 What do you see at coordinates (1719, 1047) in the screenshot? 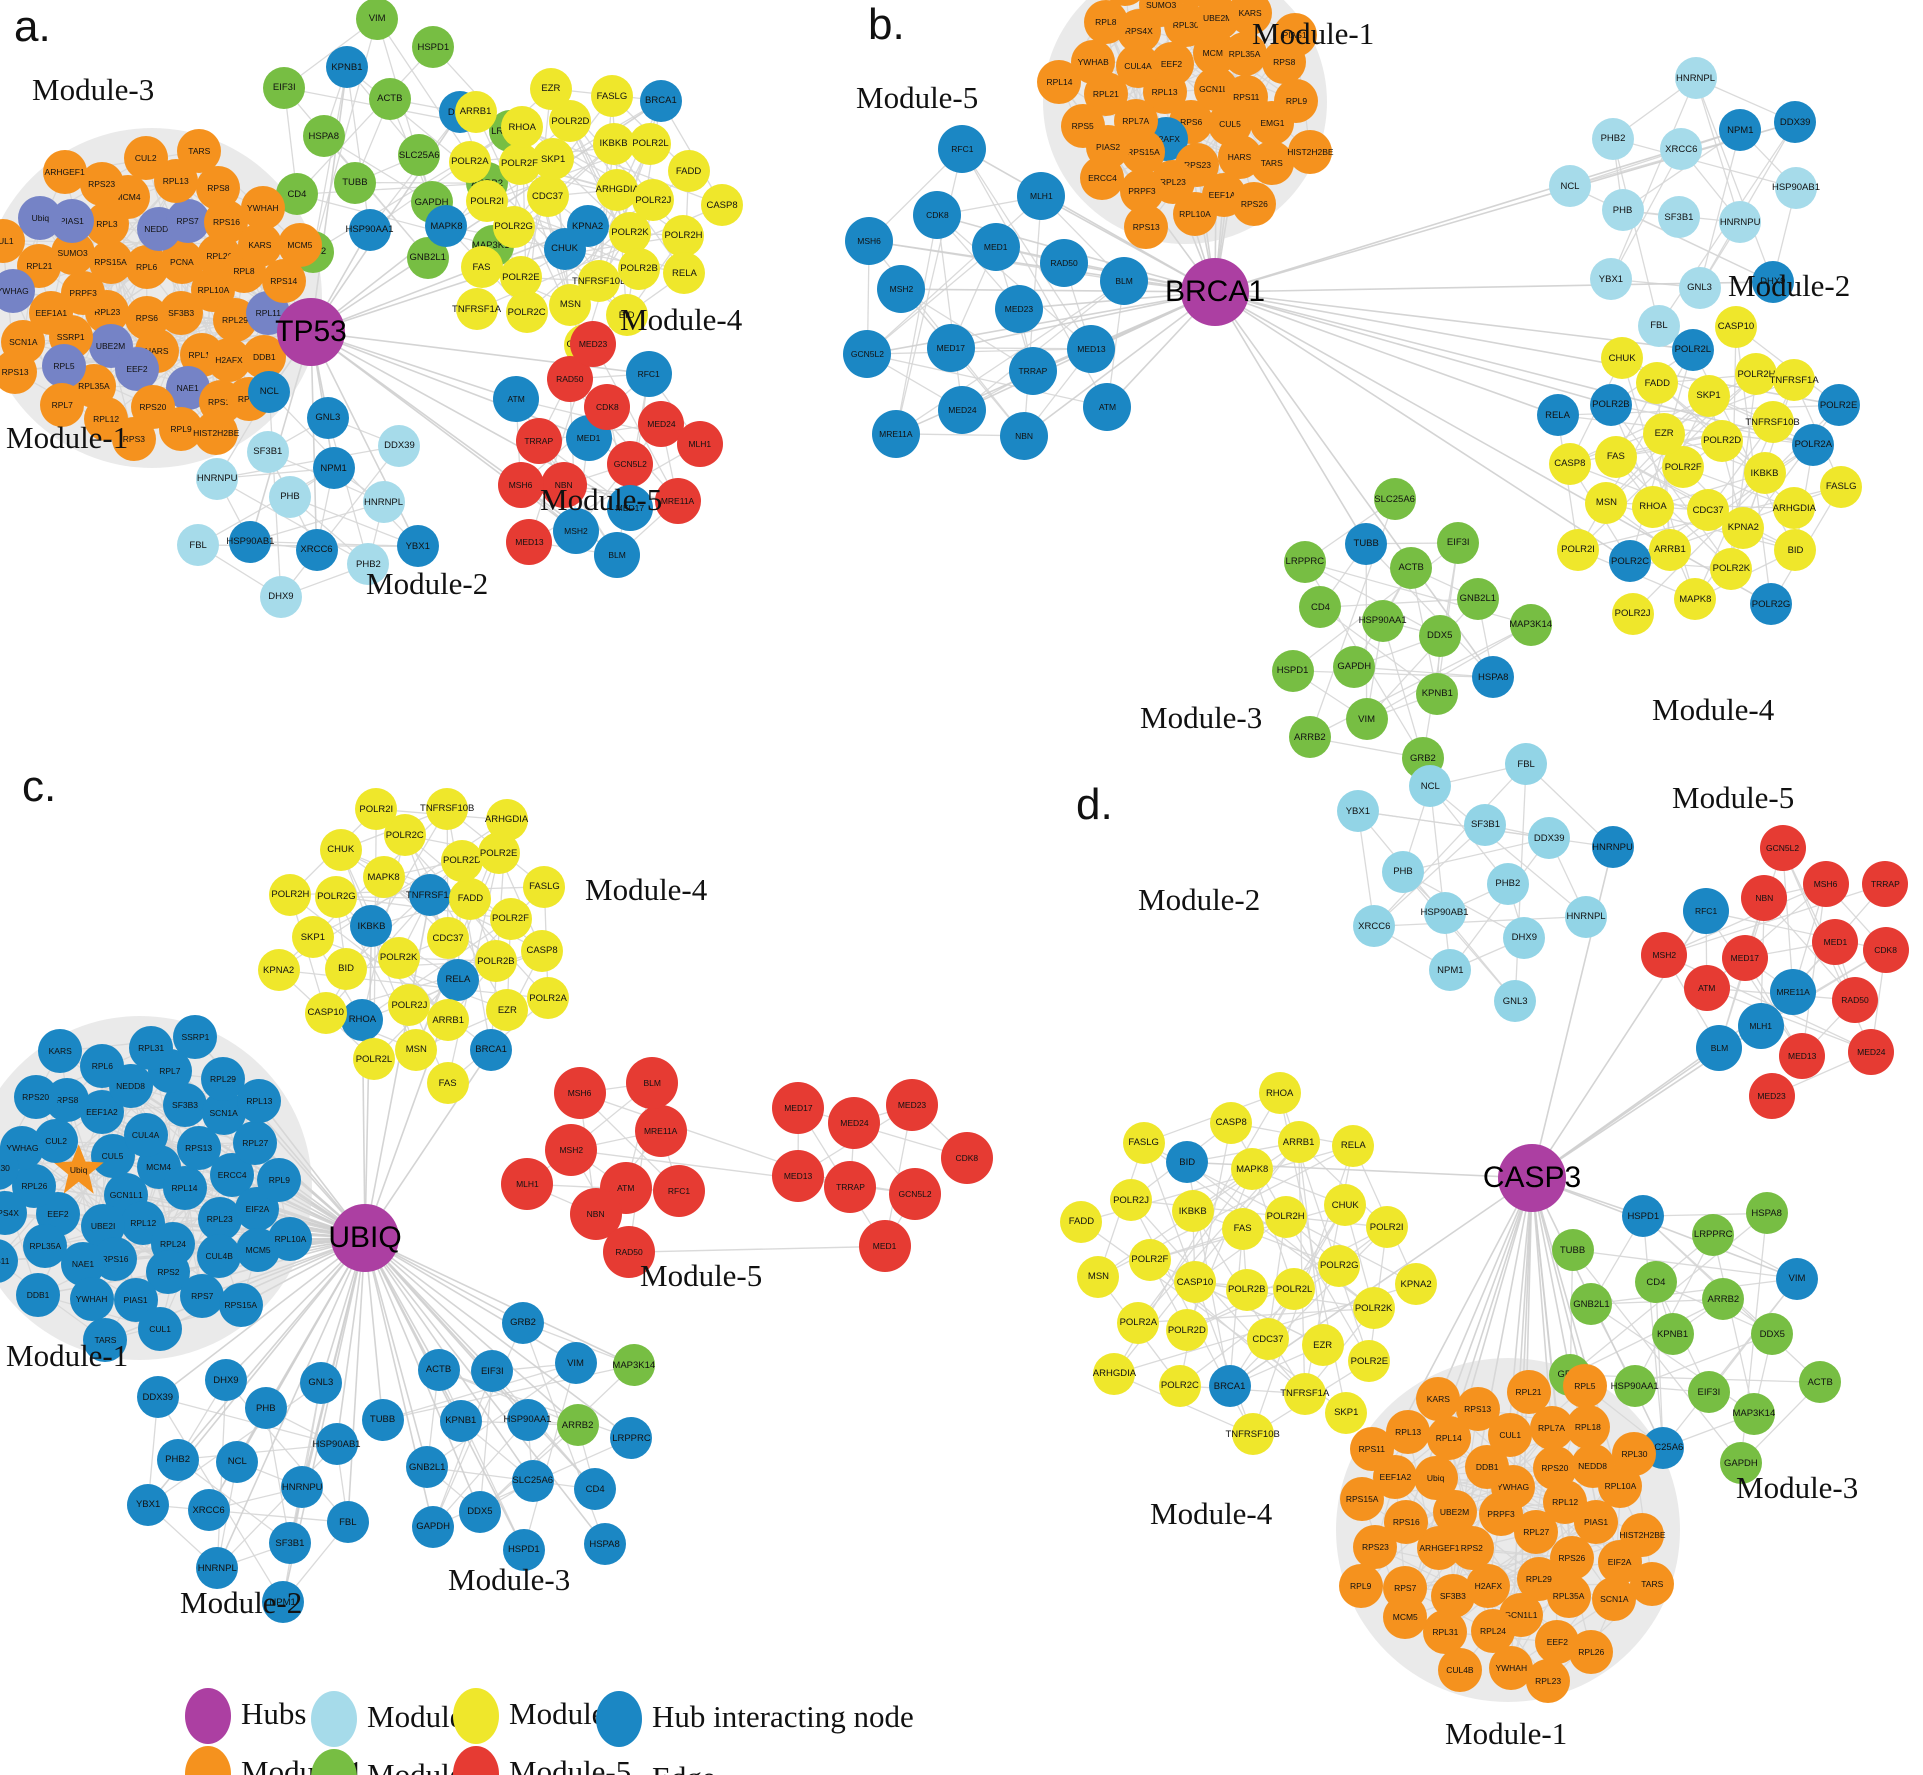
I see `gene-node-blm: BLM` at bounding box center [1719, 1047].